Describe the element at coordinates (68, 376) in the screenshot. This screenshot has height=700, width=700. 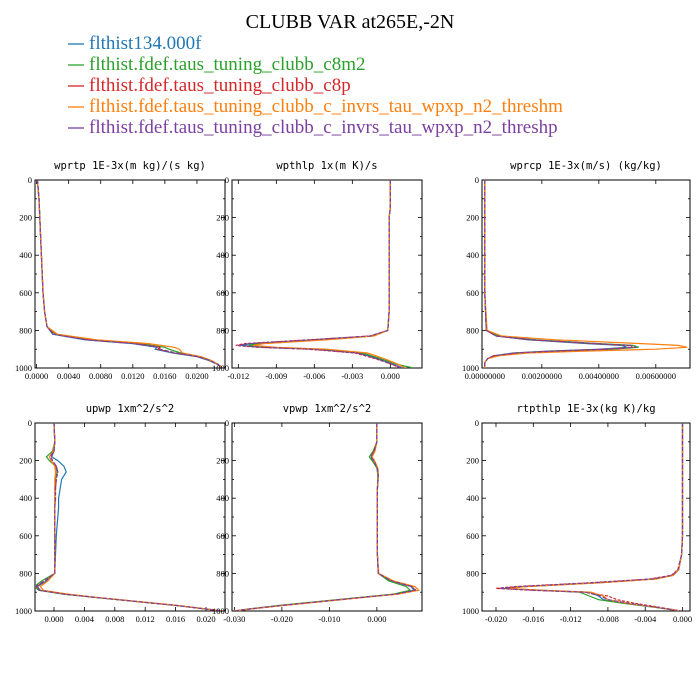
I see `x-tick-label: 0.0040` at that location.